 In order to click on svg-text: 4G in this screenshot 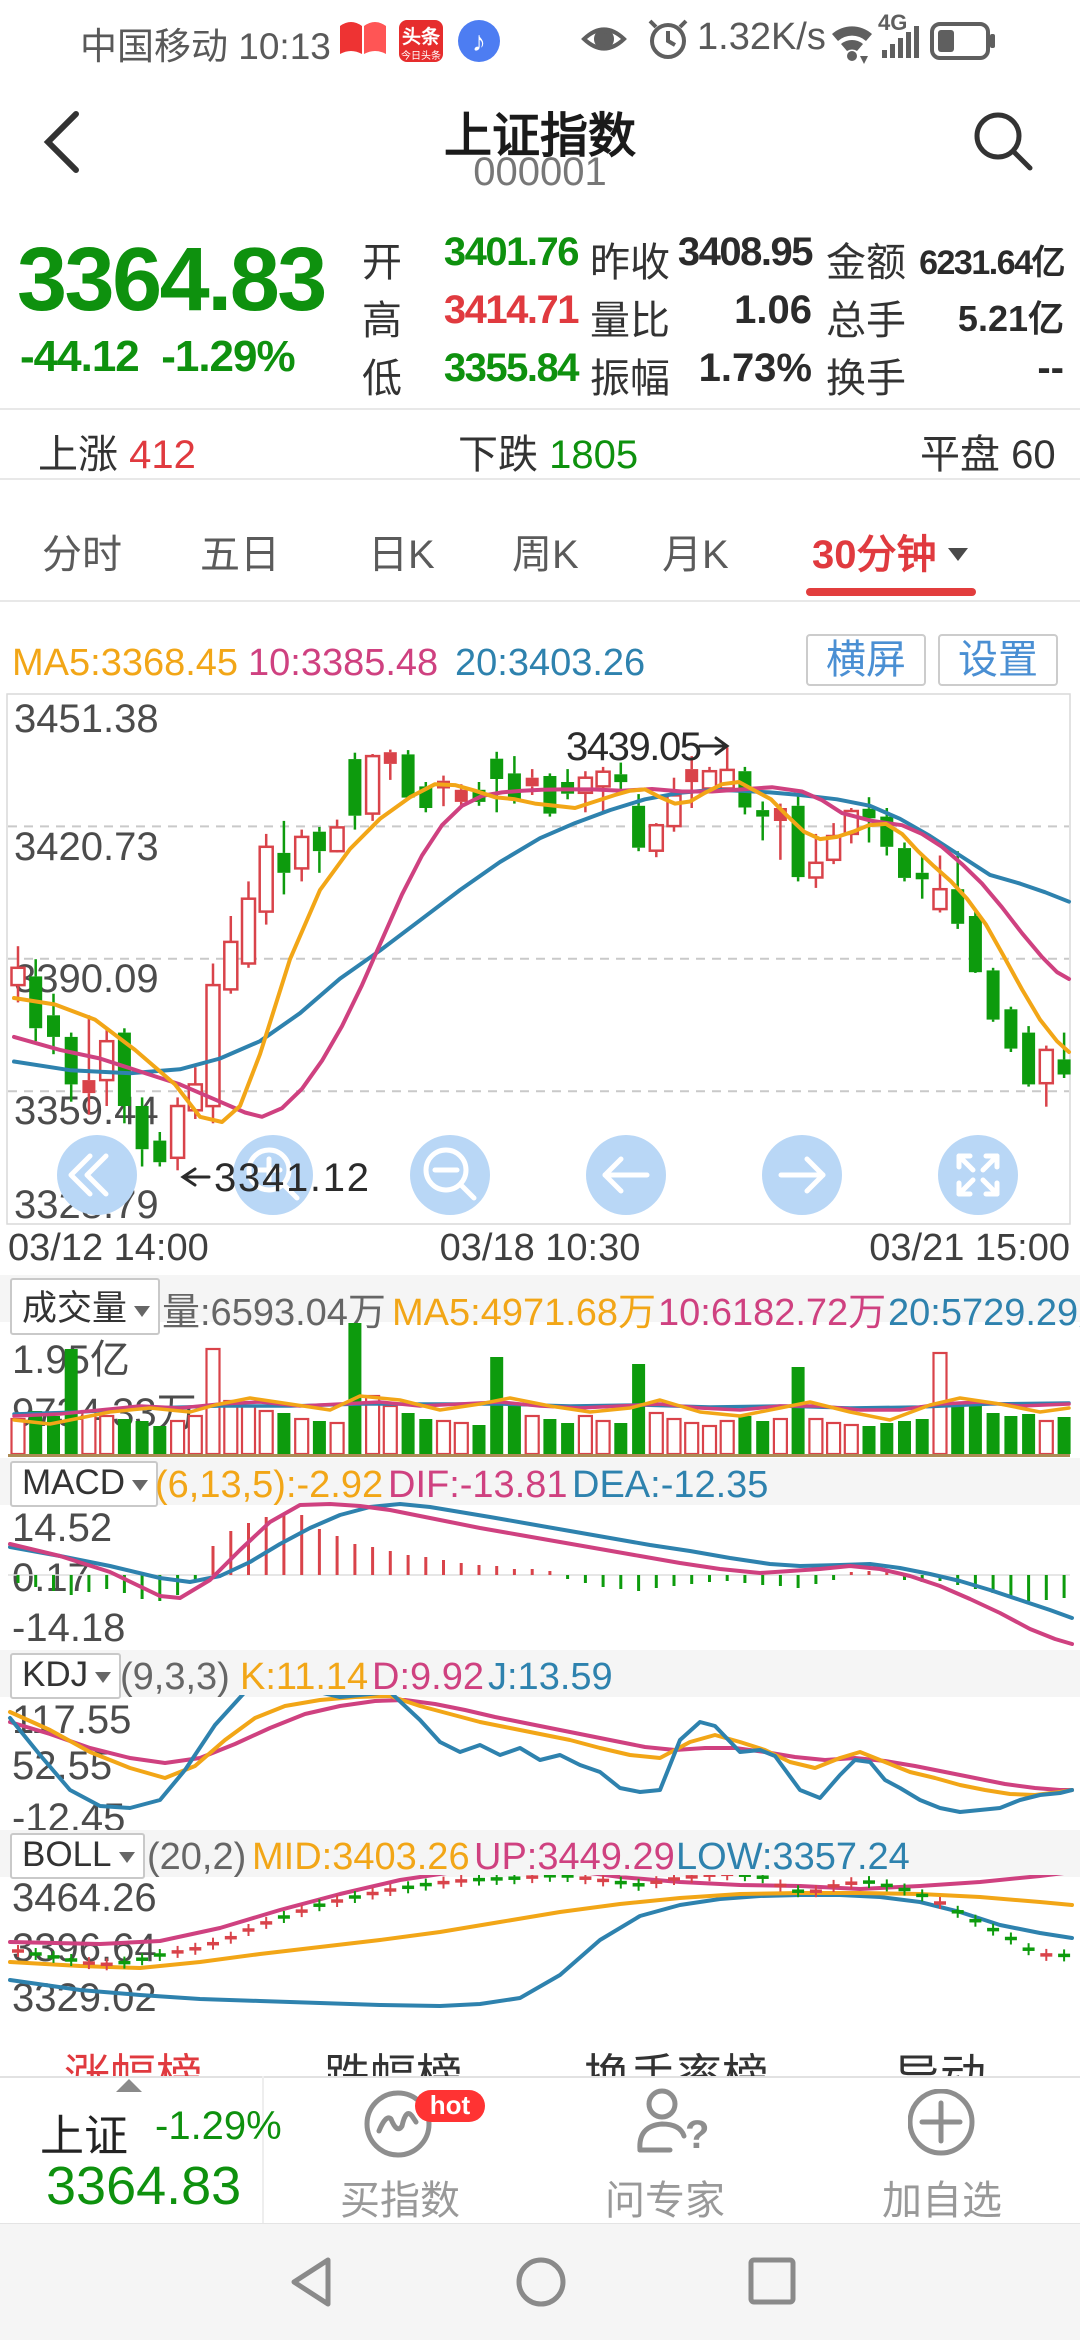, I will do `click(892, 23)`.